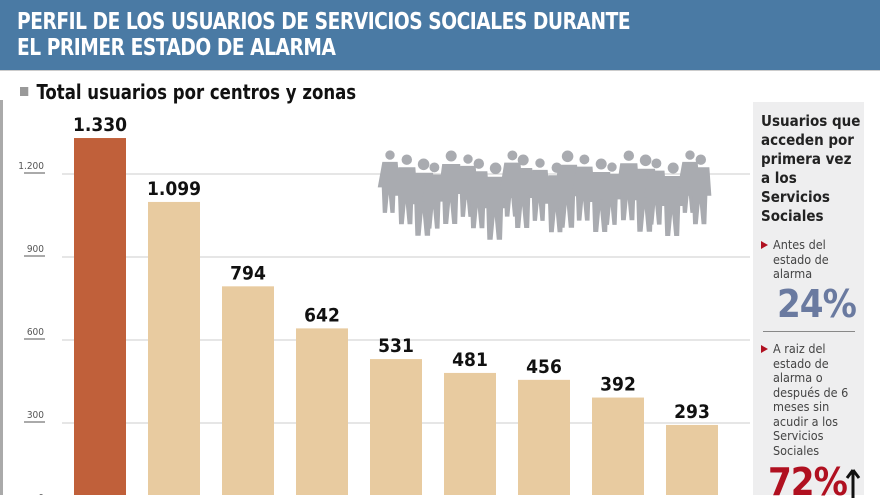  I want to click on bar-value-label: 456, so click(544, 367).